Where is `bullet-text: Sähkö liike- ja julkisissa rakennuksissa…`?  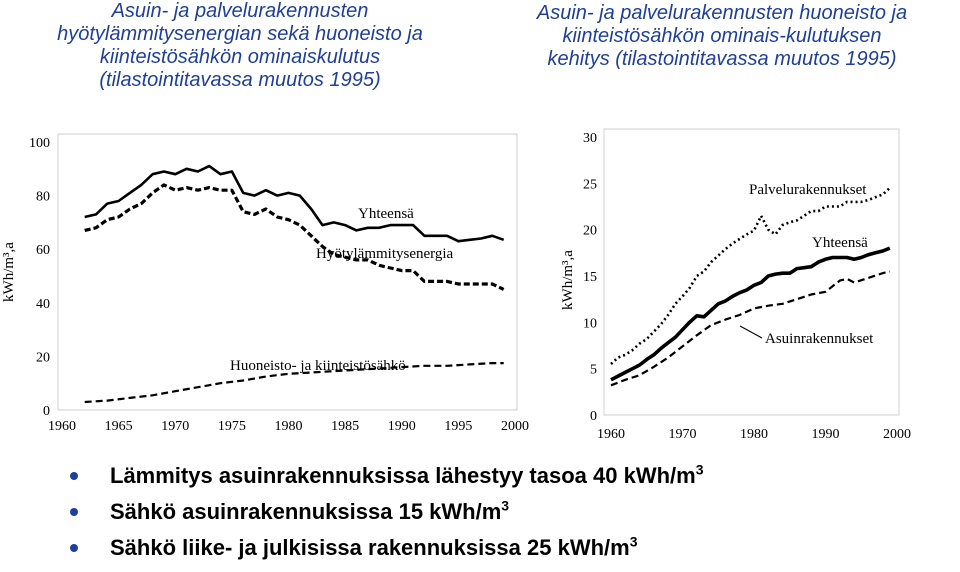 bullet-text: Sähkö liike- ja julkisissa rakennuksissa… is located at coordinates (370, 547).